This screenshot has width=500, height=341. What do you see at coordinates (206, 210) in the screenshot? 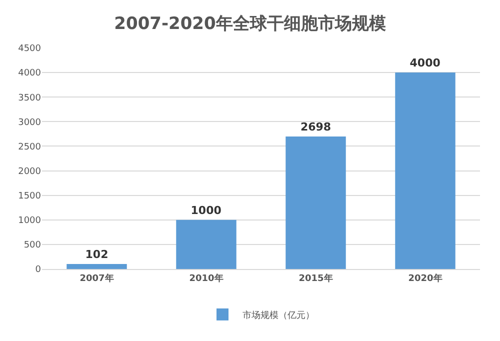
I see `data-label: 1000` at bounding box center [206, 210].